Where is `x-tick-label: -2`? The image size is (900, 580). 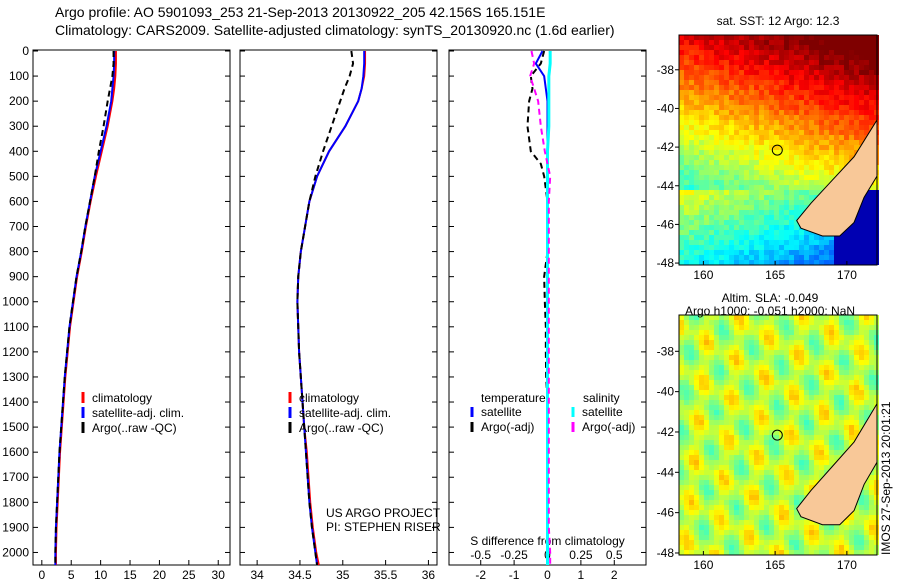
x-tick-label: -2 is located at coordinates (480, 574).